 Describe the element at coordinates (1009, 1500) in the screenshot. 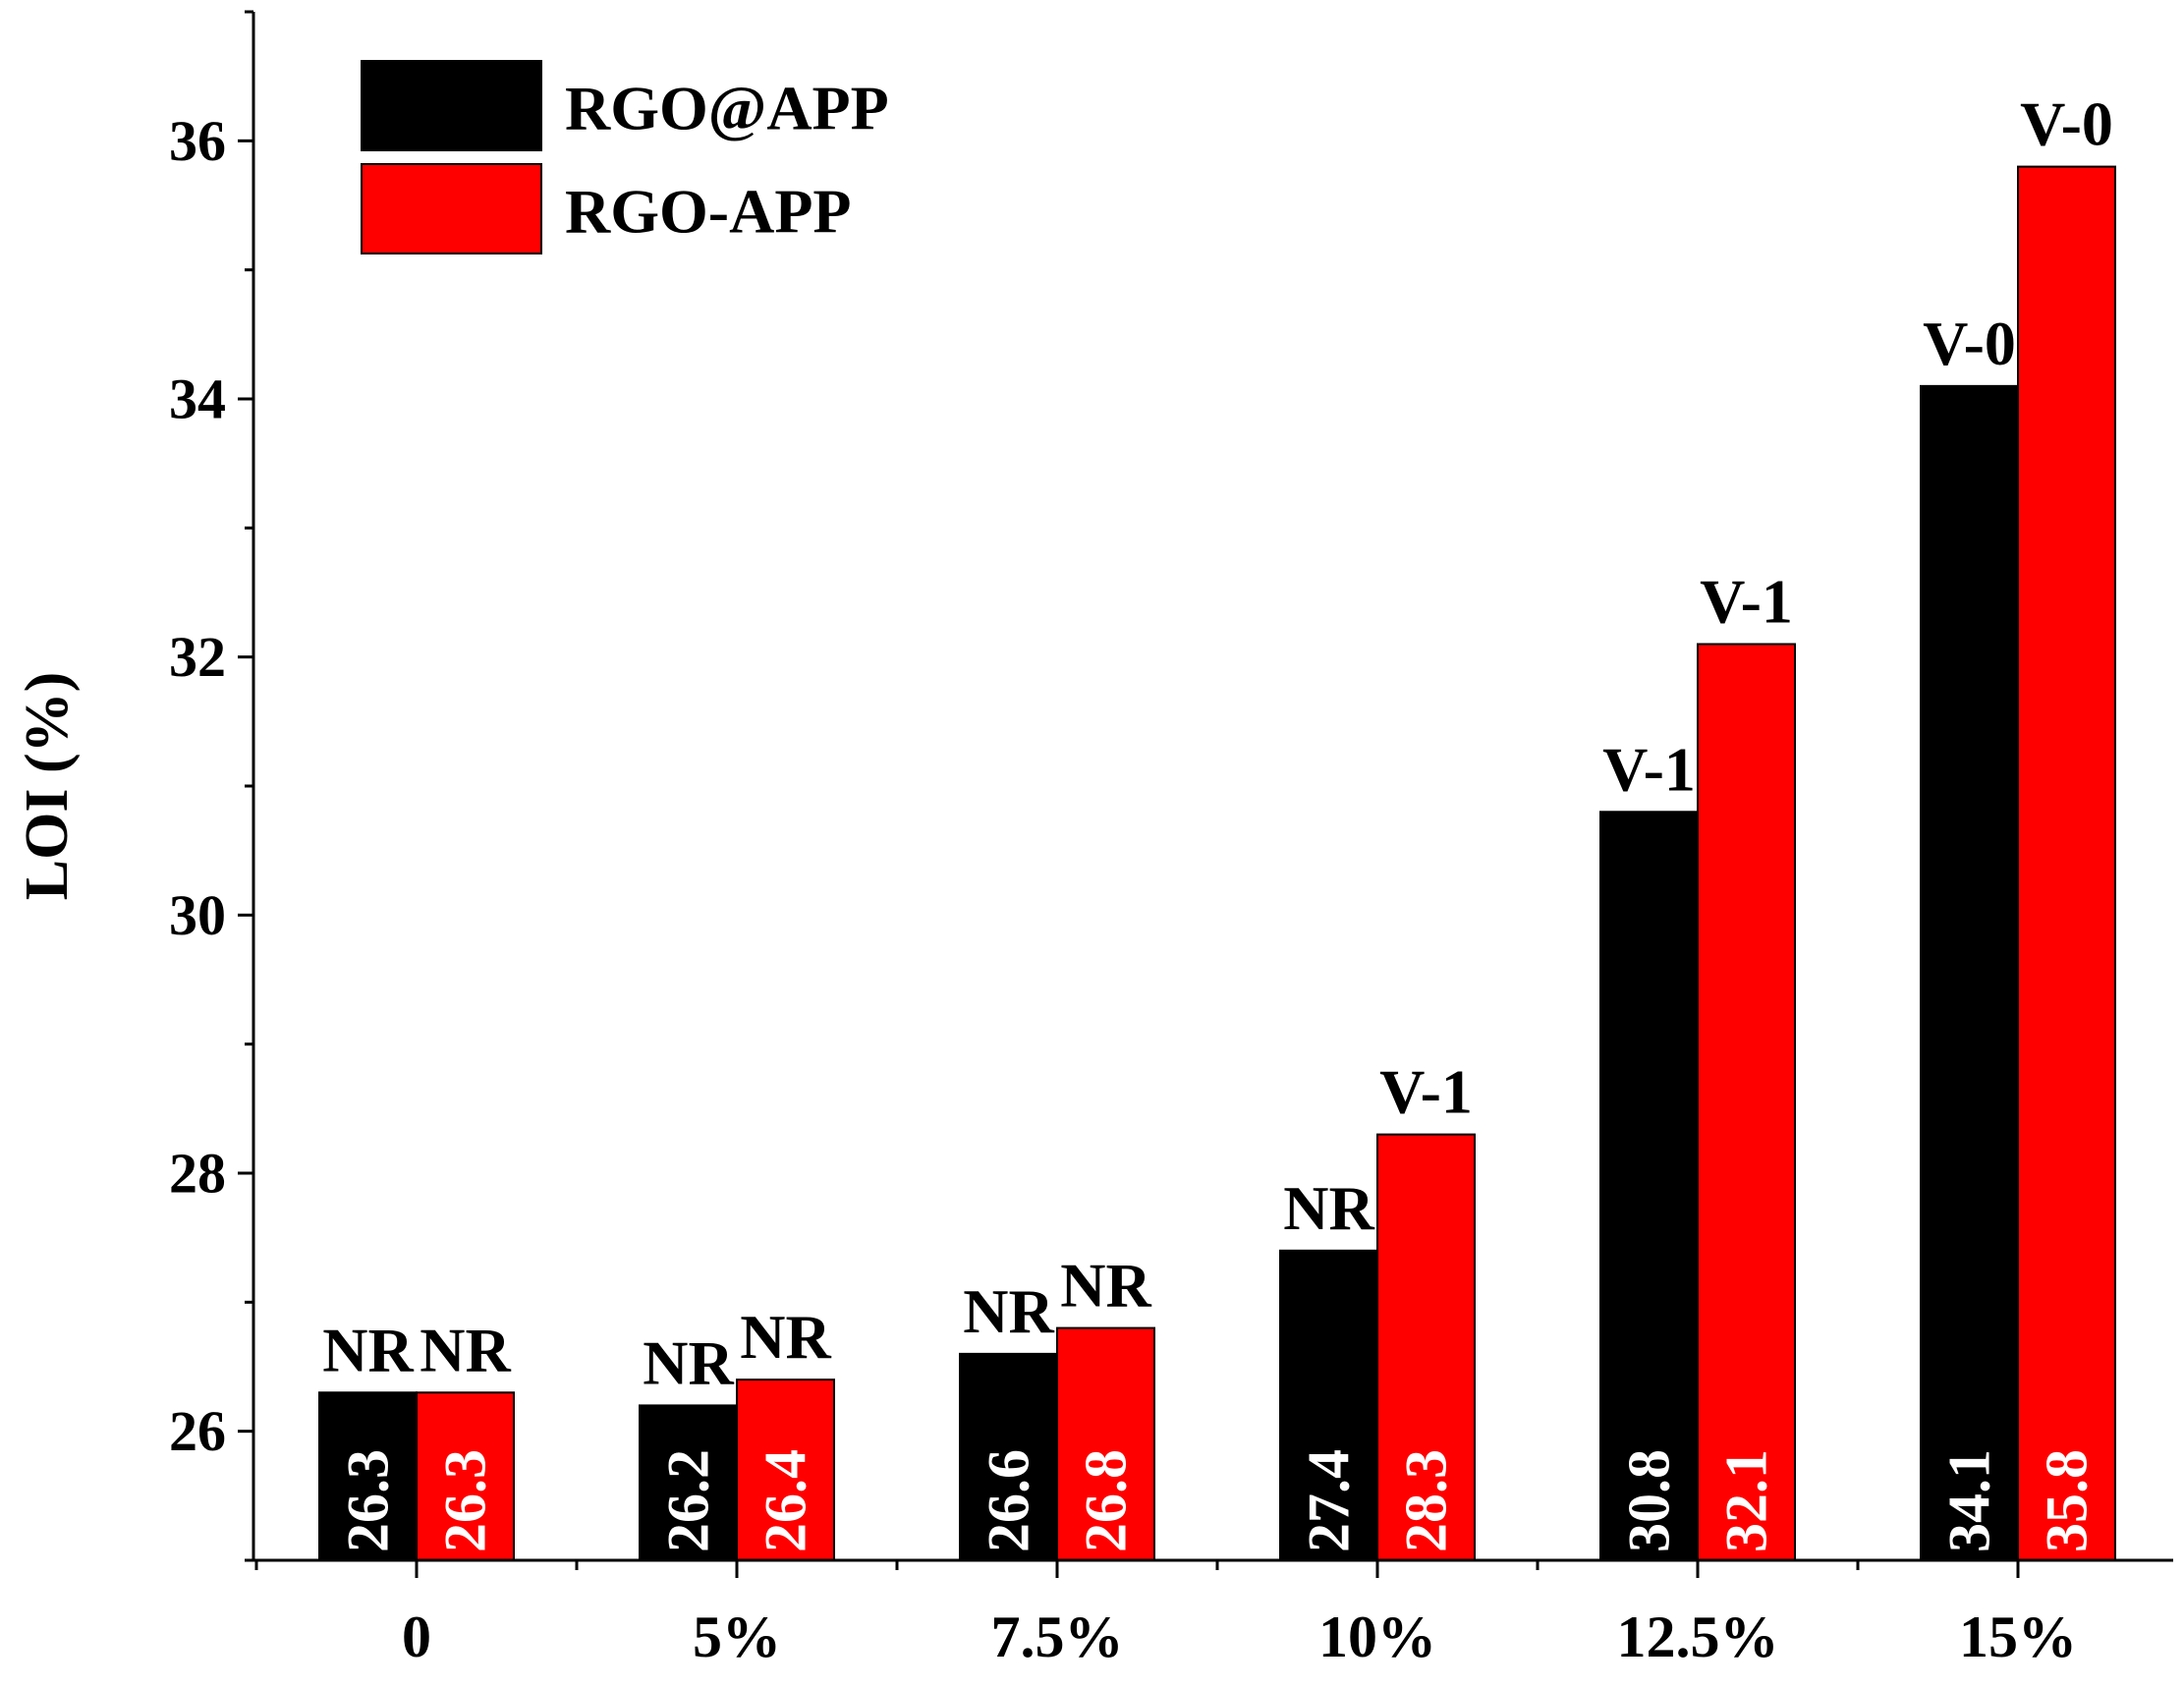

I see `value-label: 26.6` at that location.